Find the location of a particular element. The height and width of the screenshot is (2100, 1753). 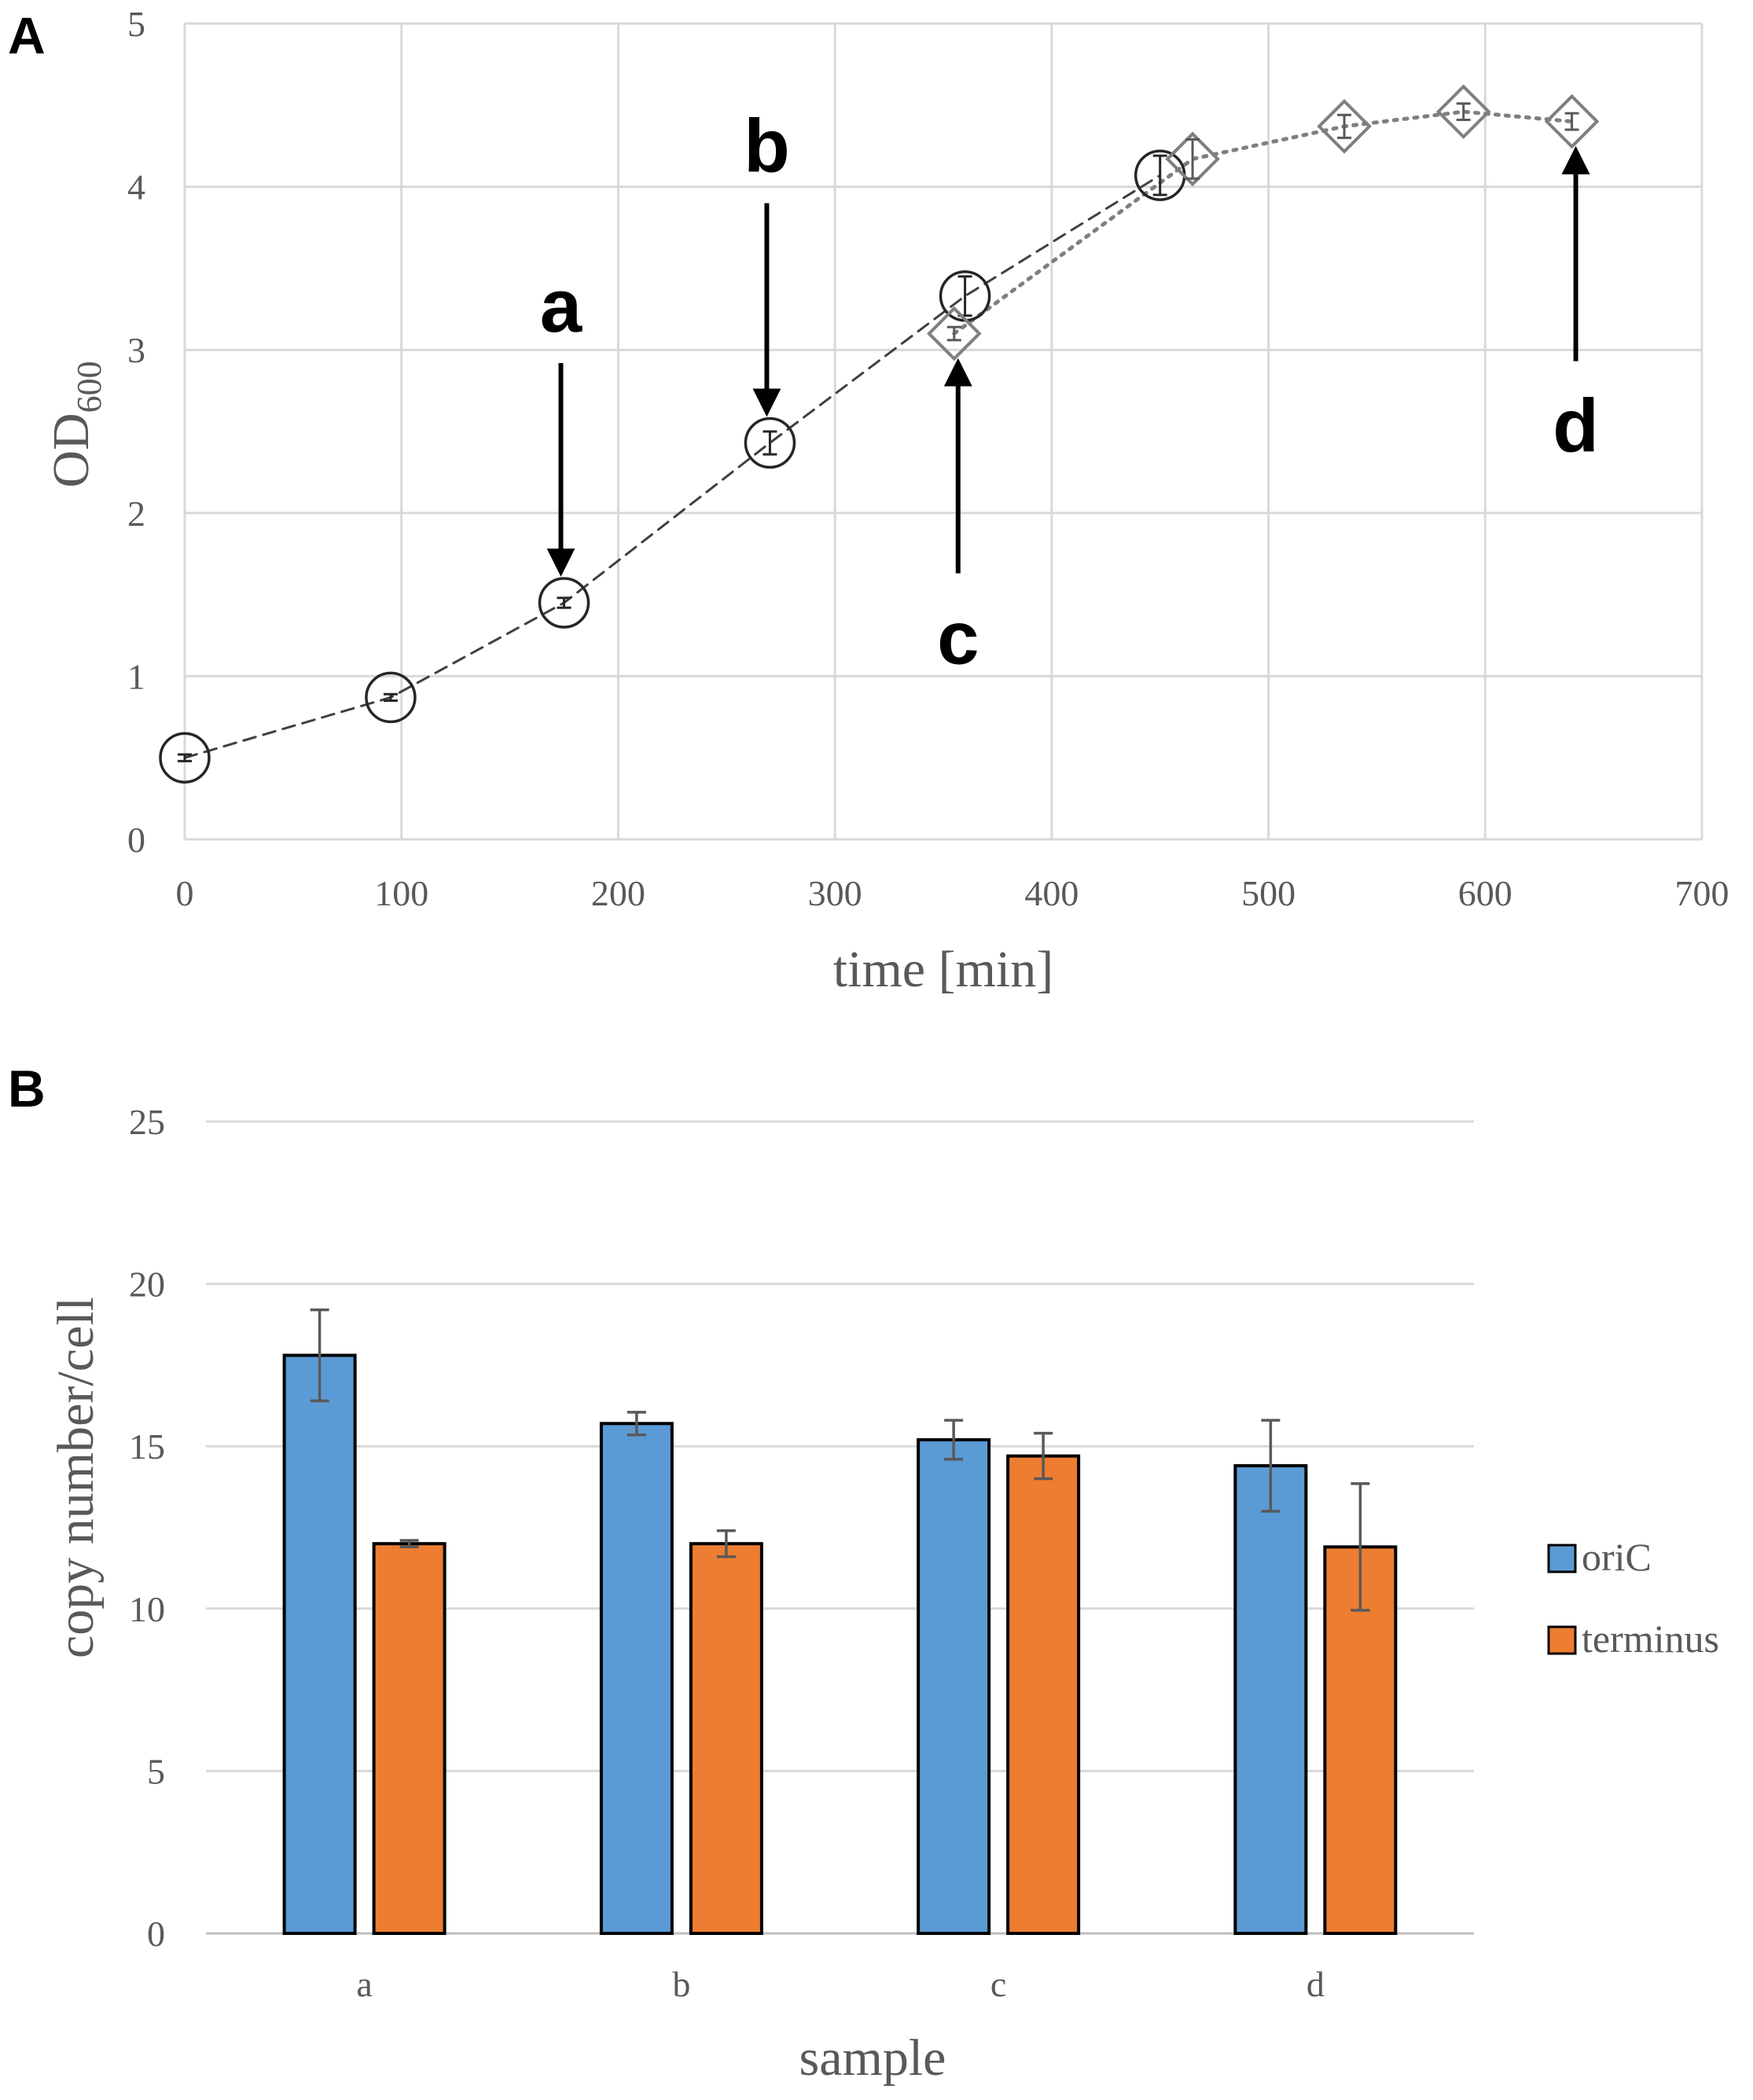

x-tick-label: 300 is located at coordinates (835, 893).